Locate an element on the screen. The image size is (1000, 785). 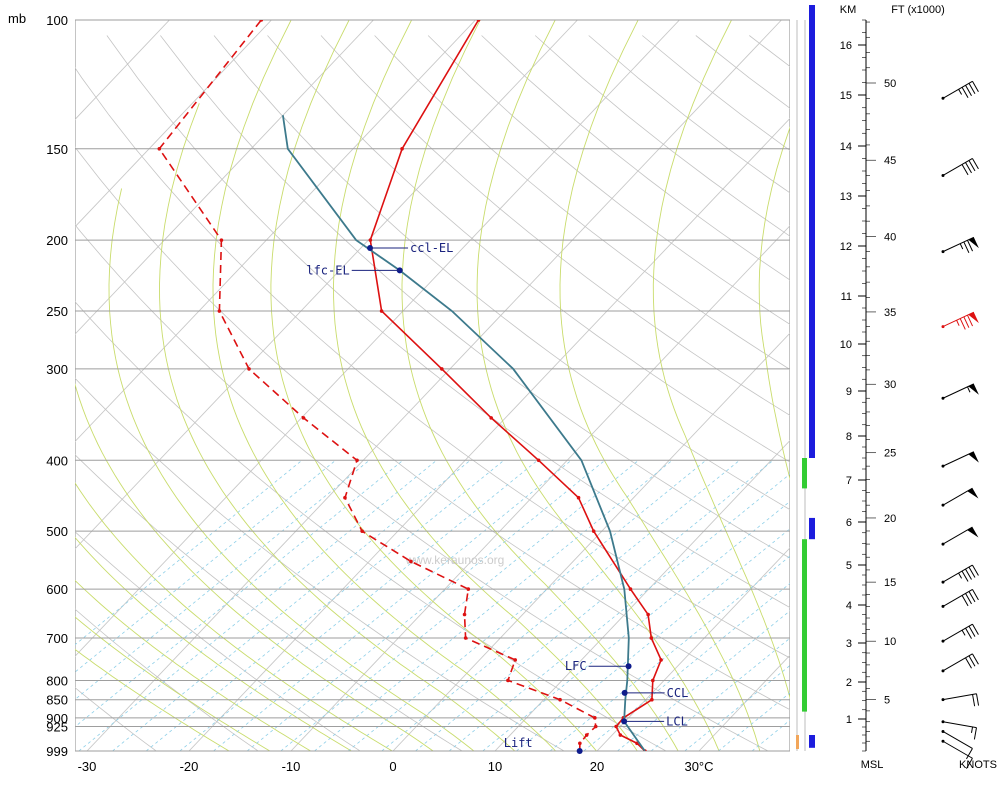
ft-tick-label: 10 is located at coordinates (890, 642).